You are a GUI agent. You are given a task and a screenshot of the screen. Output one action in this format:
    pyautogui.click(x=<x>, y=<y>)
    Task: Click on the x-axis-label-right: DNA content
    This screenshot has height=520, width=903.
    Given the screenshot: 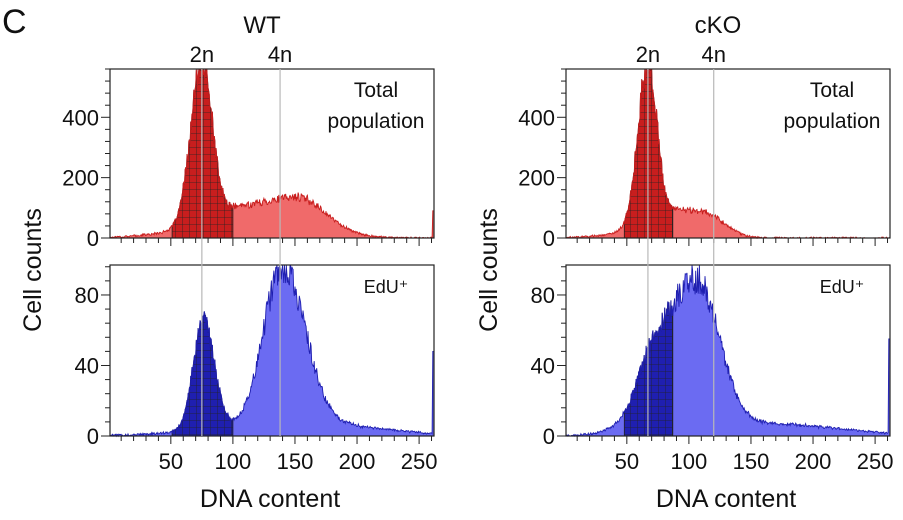 What is the action you would take?
    pyautogui.click(x=726, y=499)
    